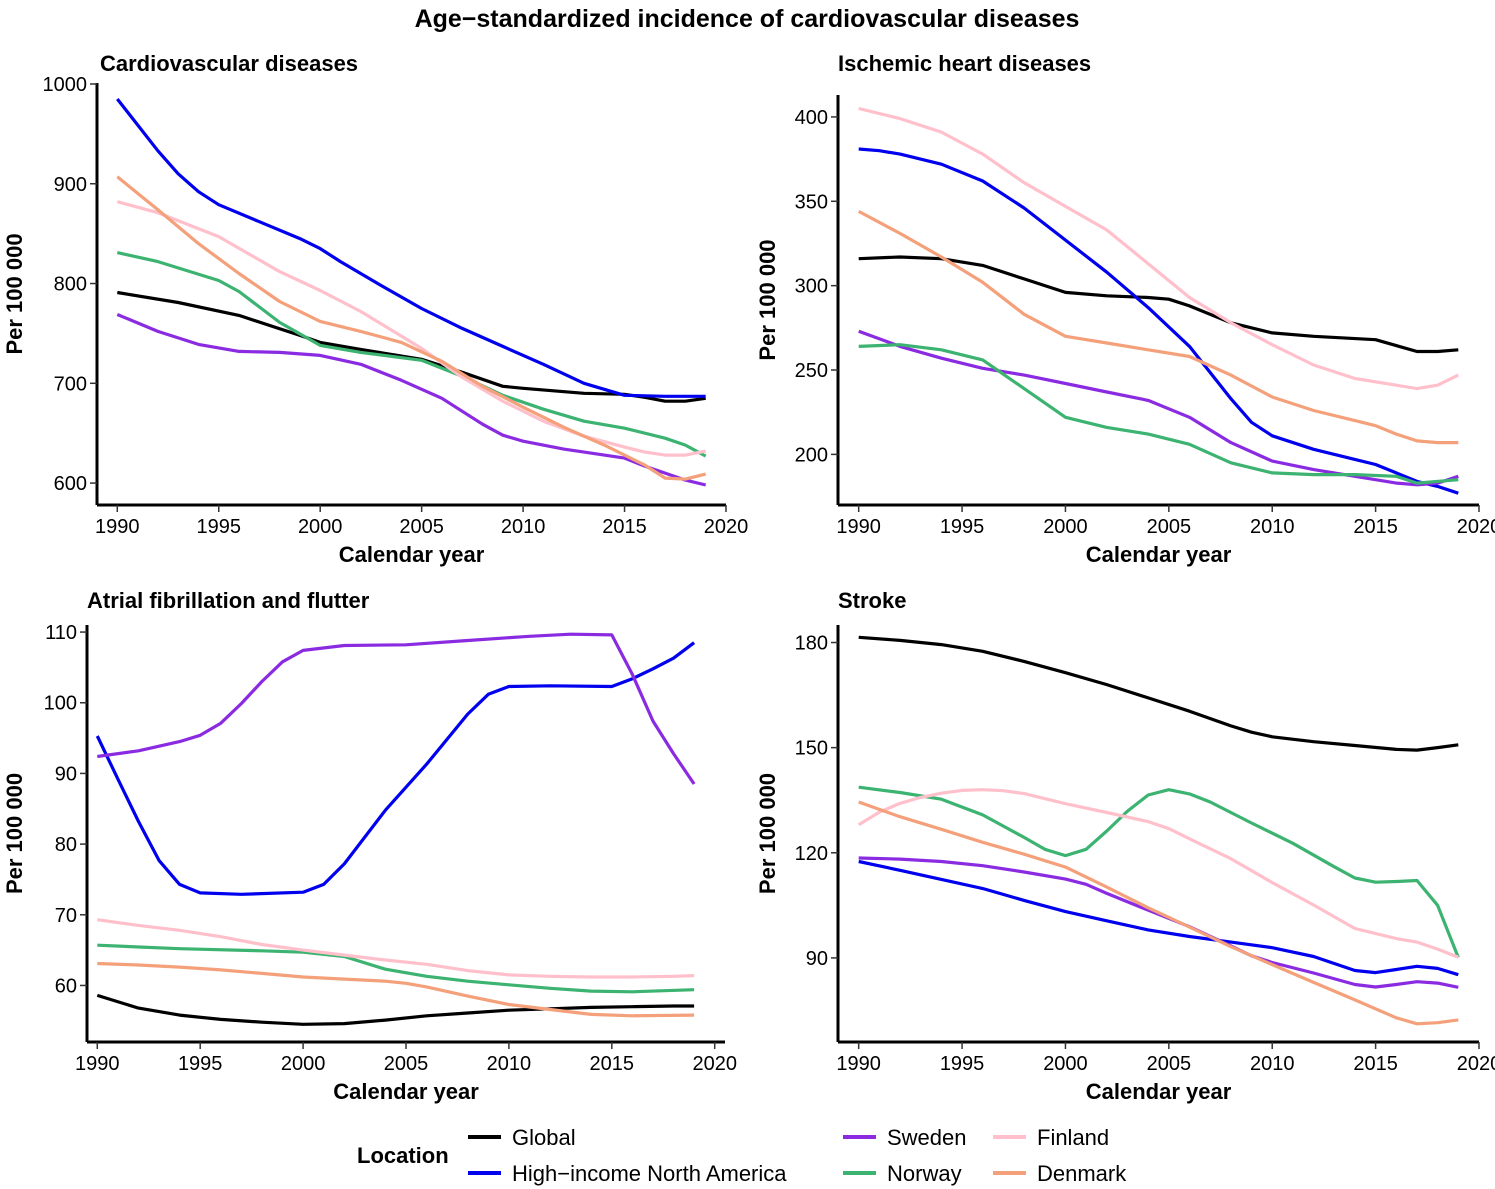 The width and height of the screenshot is (1495, 1189). What do you see at coordinates (811, 644) in the screenshot?
I see `y-tick-label: 180` at bounding box center [811, 644].